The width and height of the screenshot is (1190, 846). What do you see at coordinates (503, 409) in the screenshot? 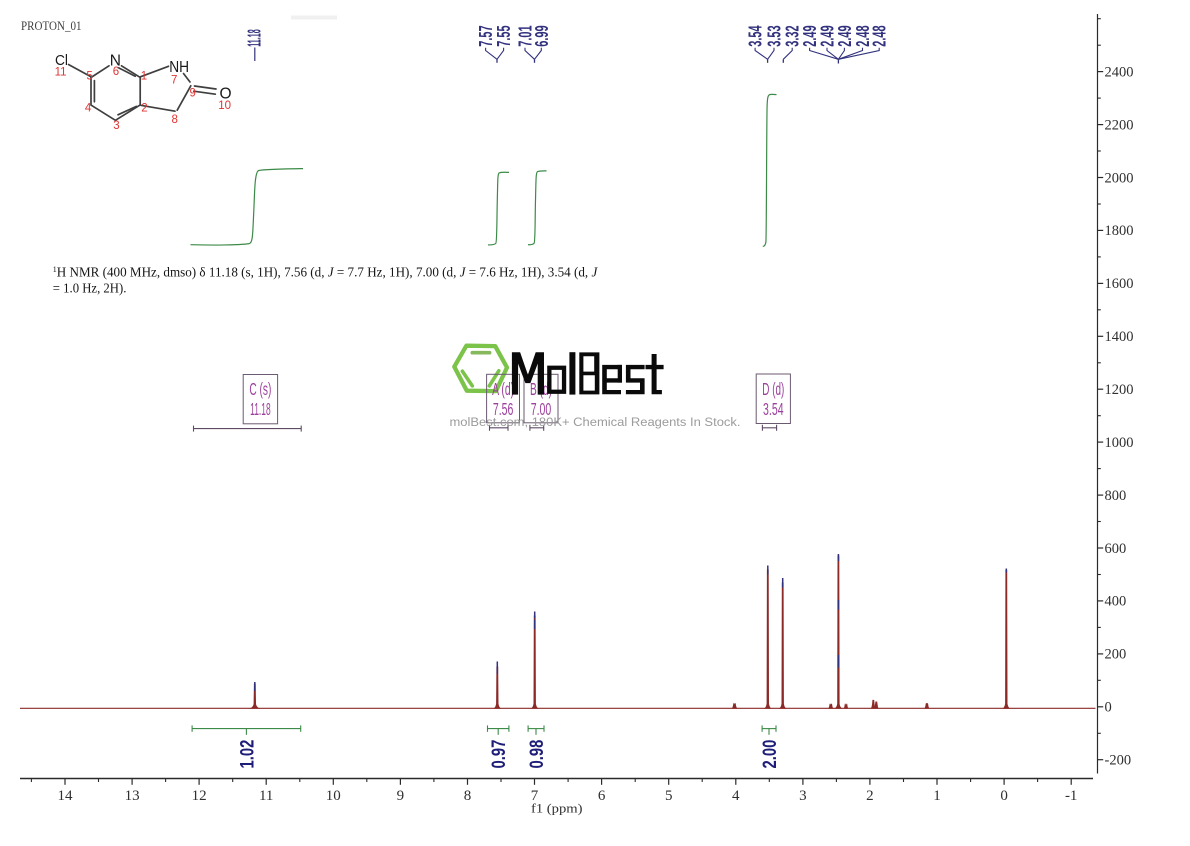
I see `svg-text: 7.56` at bounding box center [503, 409].